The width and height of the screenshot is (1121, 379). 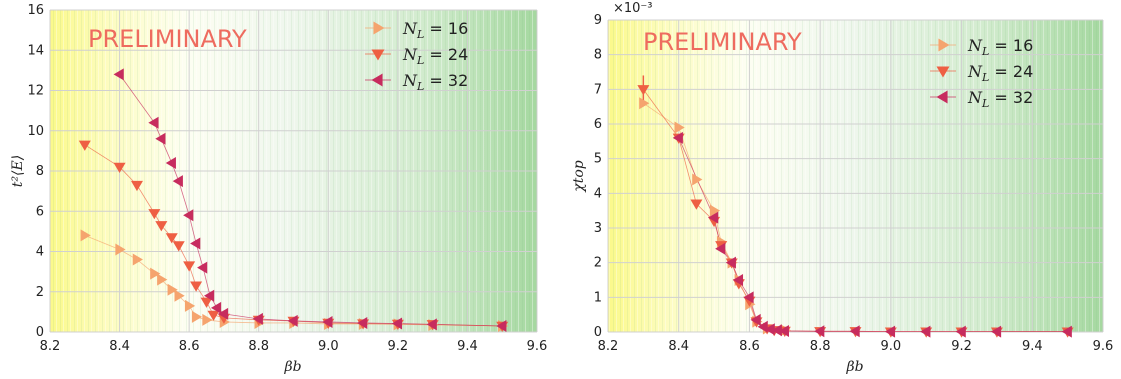 I want to click on y-tick-label: 3, so click(x=598, y=228).